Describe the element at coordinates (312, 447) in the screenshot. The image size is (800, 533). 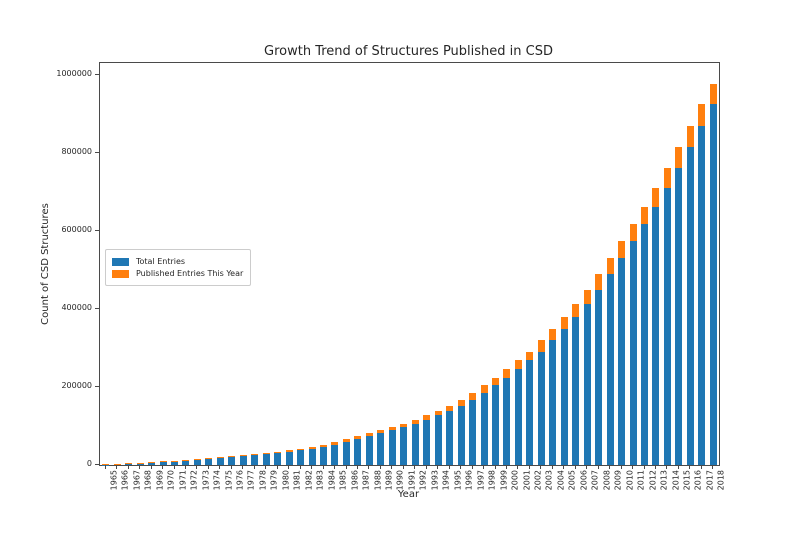
I see `bar-published-1983` at that location.